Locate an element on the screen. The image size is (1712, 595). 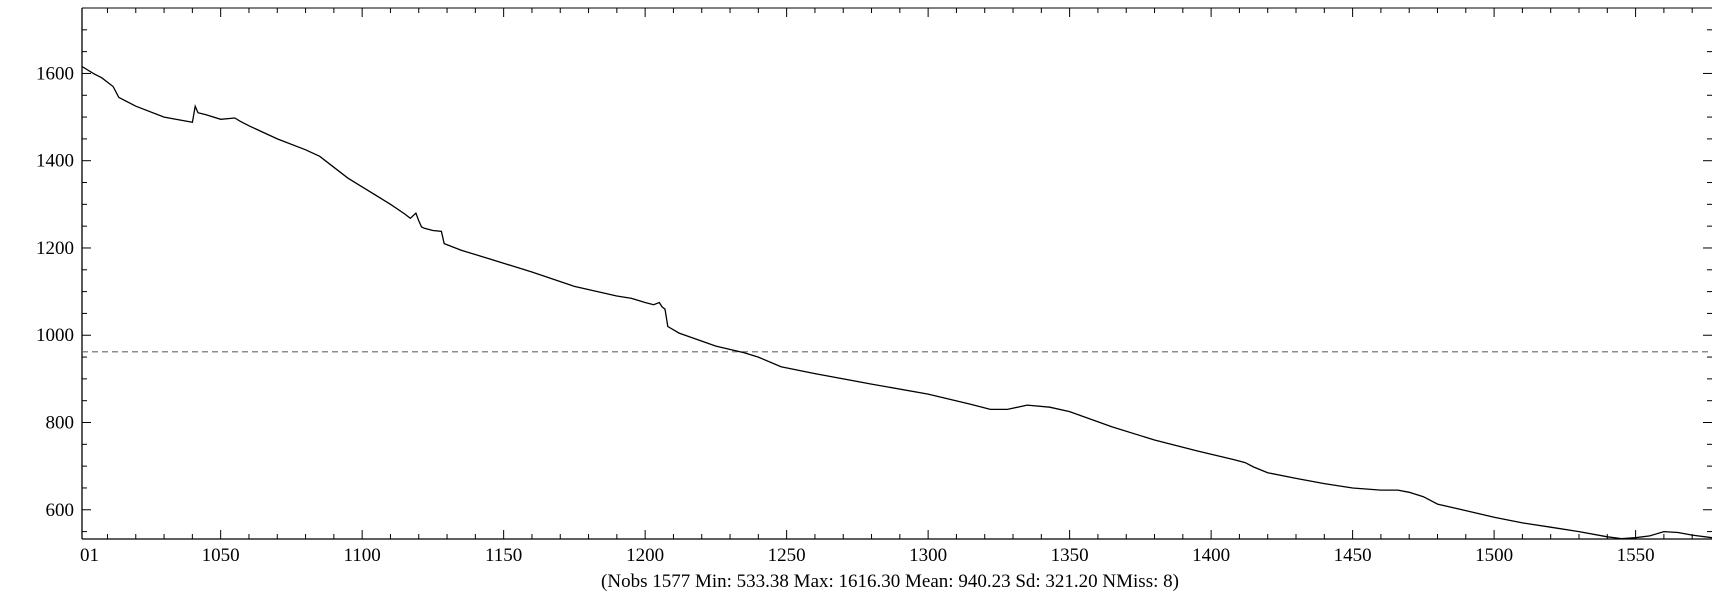
x-tick-label: 1150 is located at coordinates (503, 555).